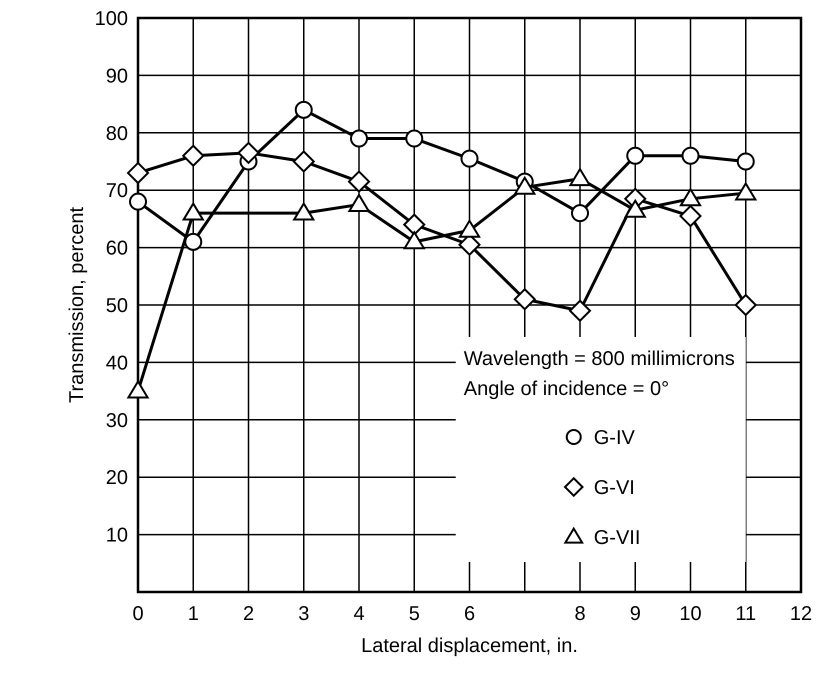 This screenshot has width=829, height=690. Describe the element at coordinates (359, 614) in the screenshot. I see `x-tick-label: 4` at that location.